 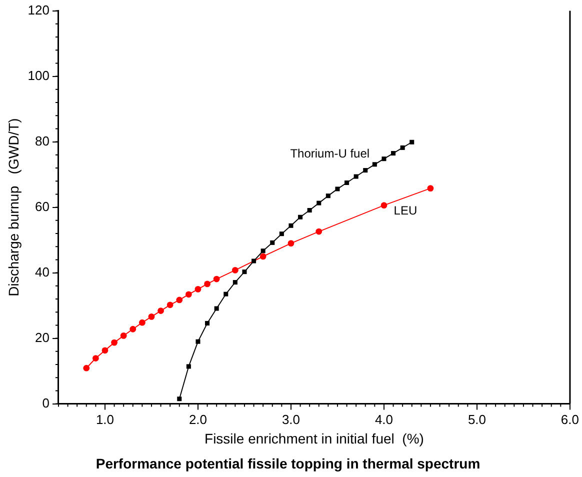 I want to click on text: Performance potential fissile topping in thermal spectrum, so click(x=288, y=463).